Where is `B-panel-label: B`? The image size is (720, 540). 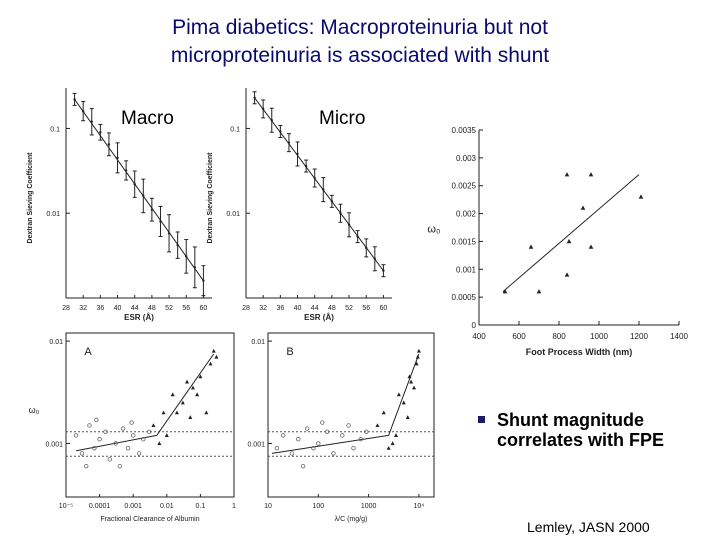
B-panel-label: B is located at coordinates (289, 352).